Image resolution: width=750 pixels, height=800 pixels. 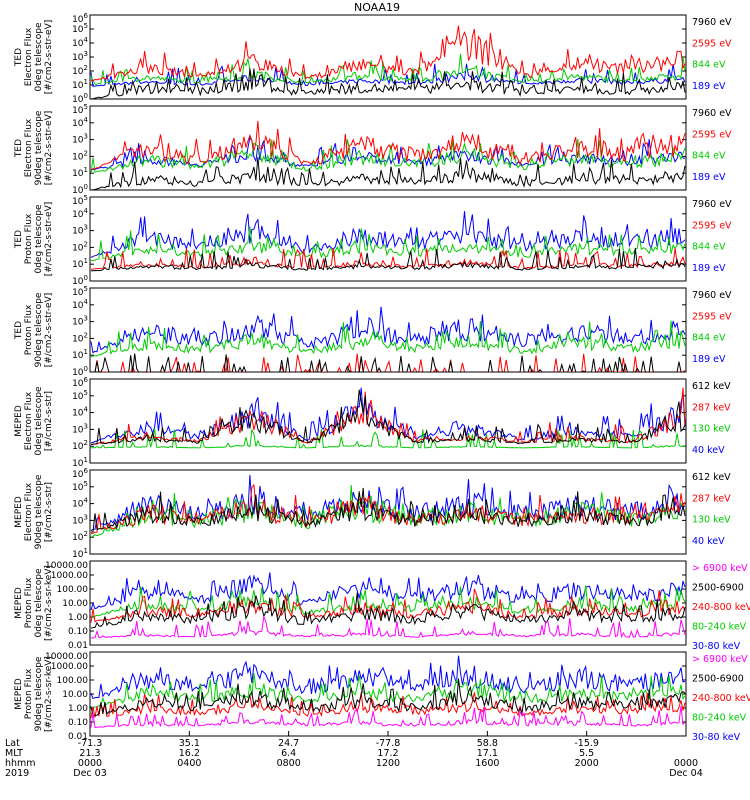 What do you see at coordinates (189, 753) in the screenshot?
I see `footer-value: 16.2` at bounding box center [189, 753].